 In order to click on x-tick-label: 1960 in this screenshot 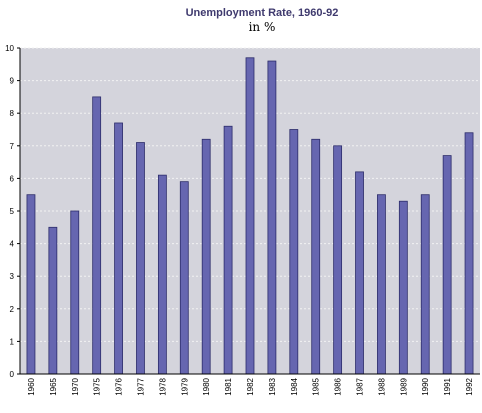, I will do `click(31, 386)`.